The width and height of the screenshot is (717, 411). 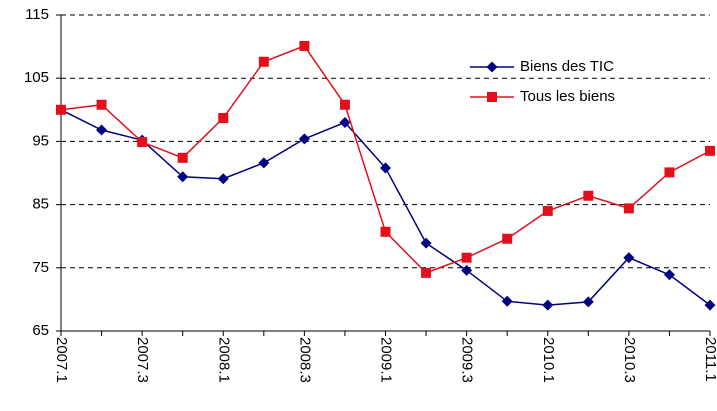 What do you see at coordinates (40, 330) in the screenshot?
I see `y-tick-label: 65` at bounding box center [40, 330].